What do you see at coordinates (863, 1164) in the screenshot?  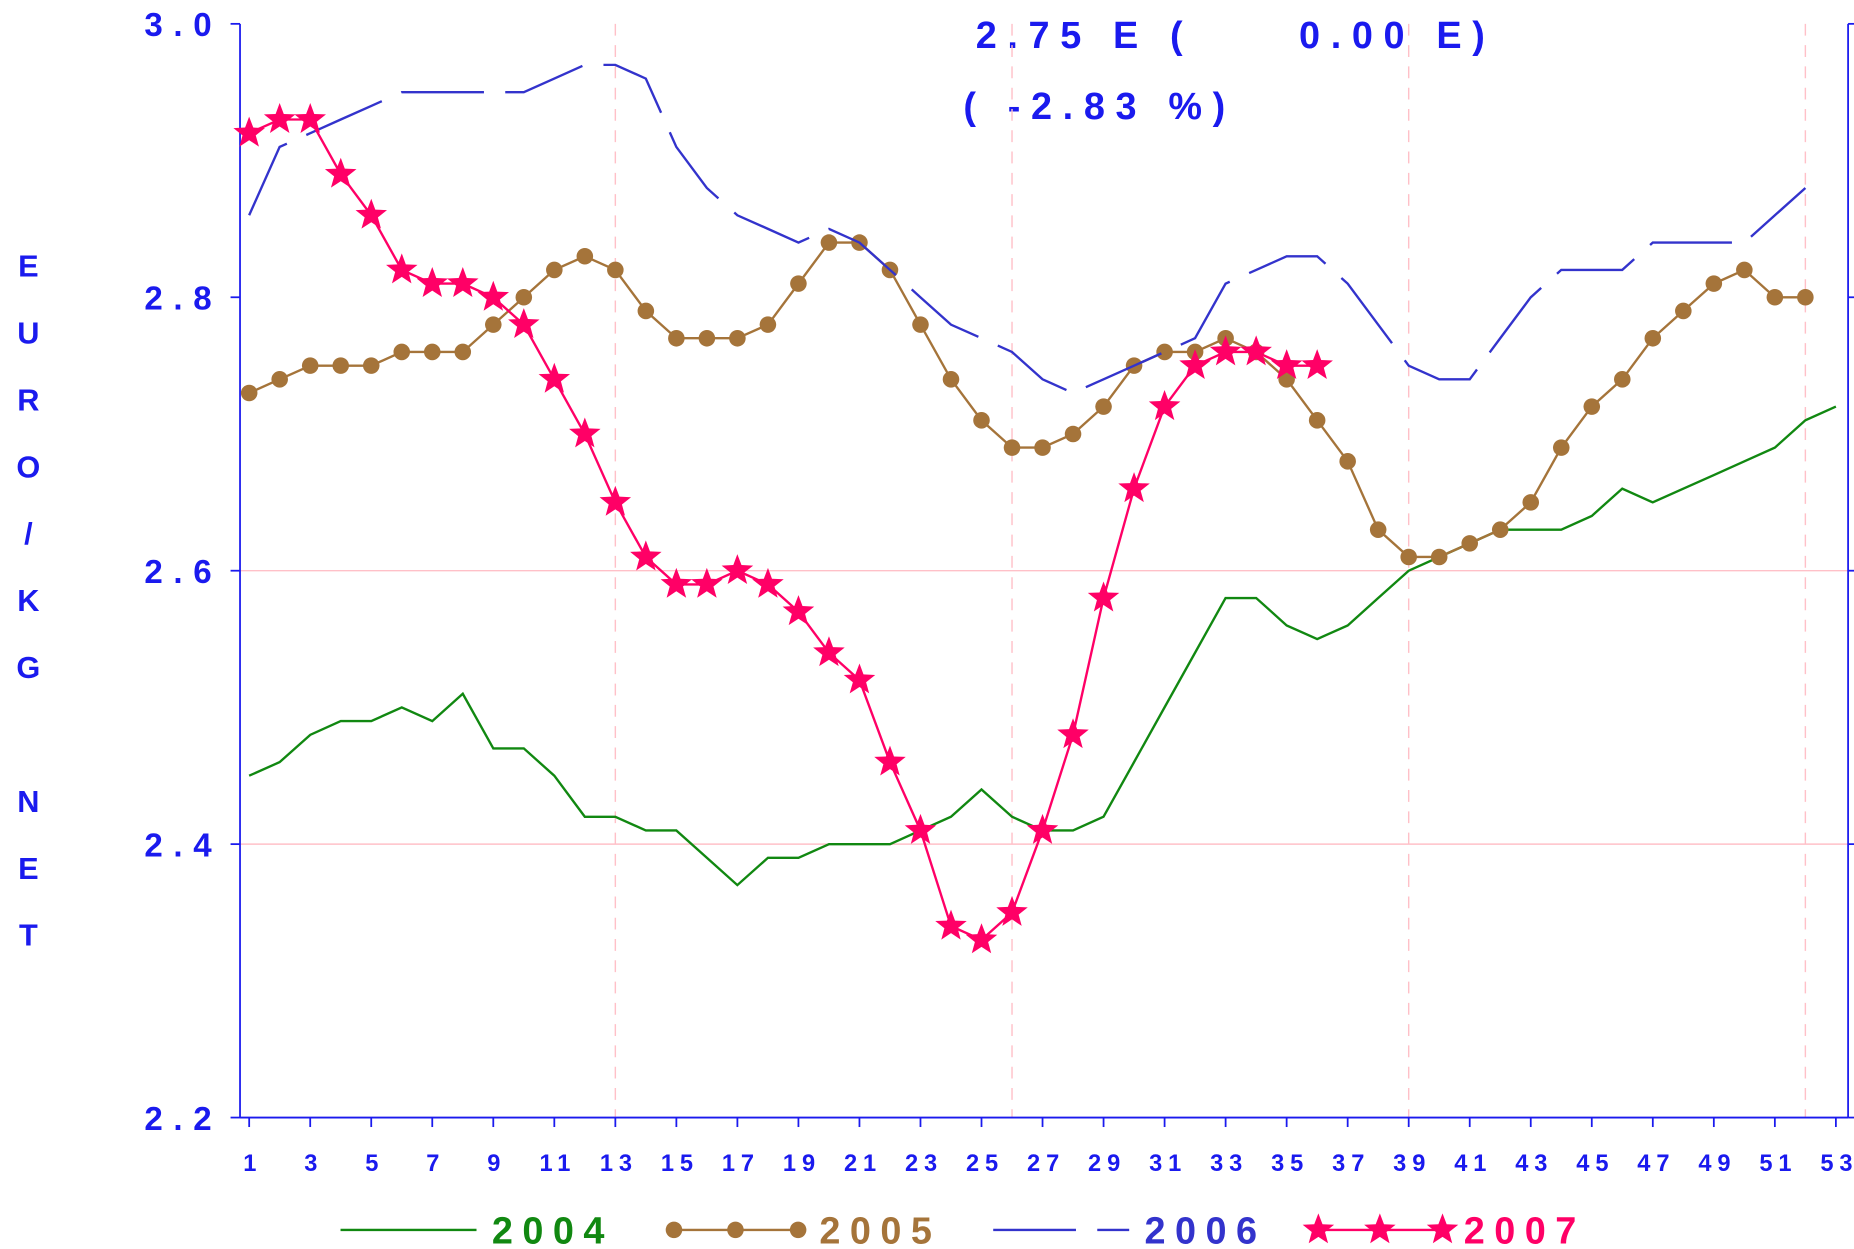 I see `x-tick-label: 21` at bounding box center [863, 1164].